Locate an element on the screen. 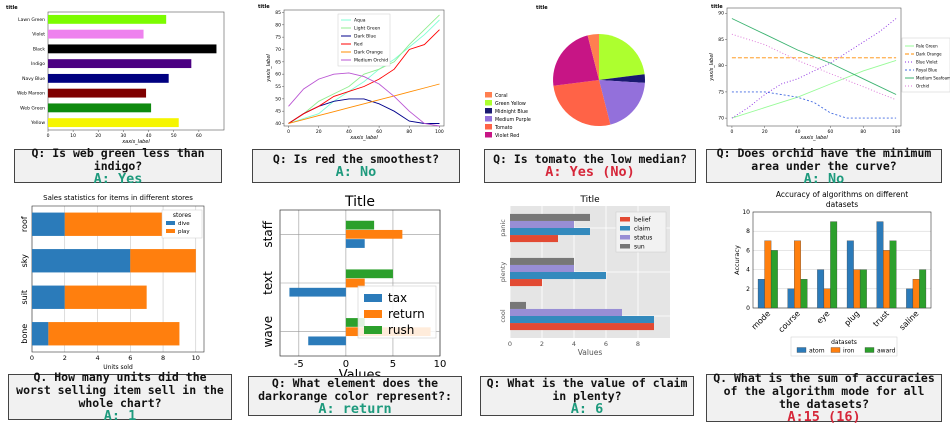  bar-indigo is located at coordinates (120, 64).